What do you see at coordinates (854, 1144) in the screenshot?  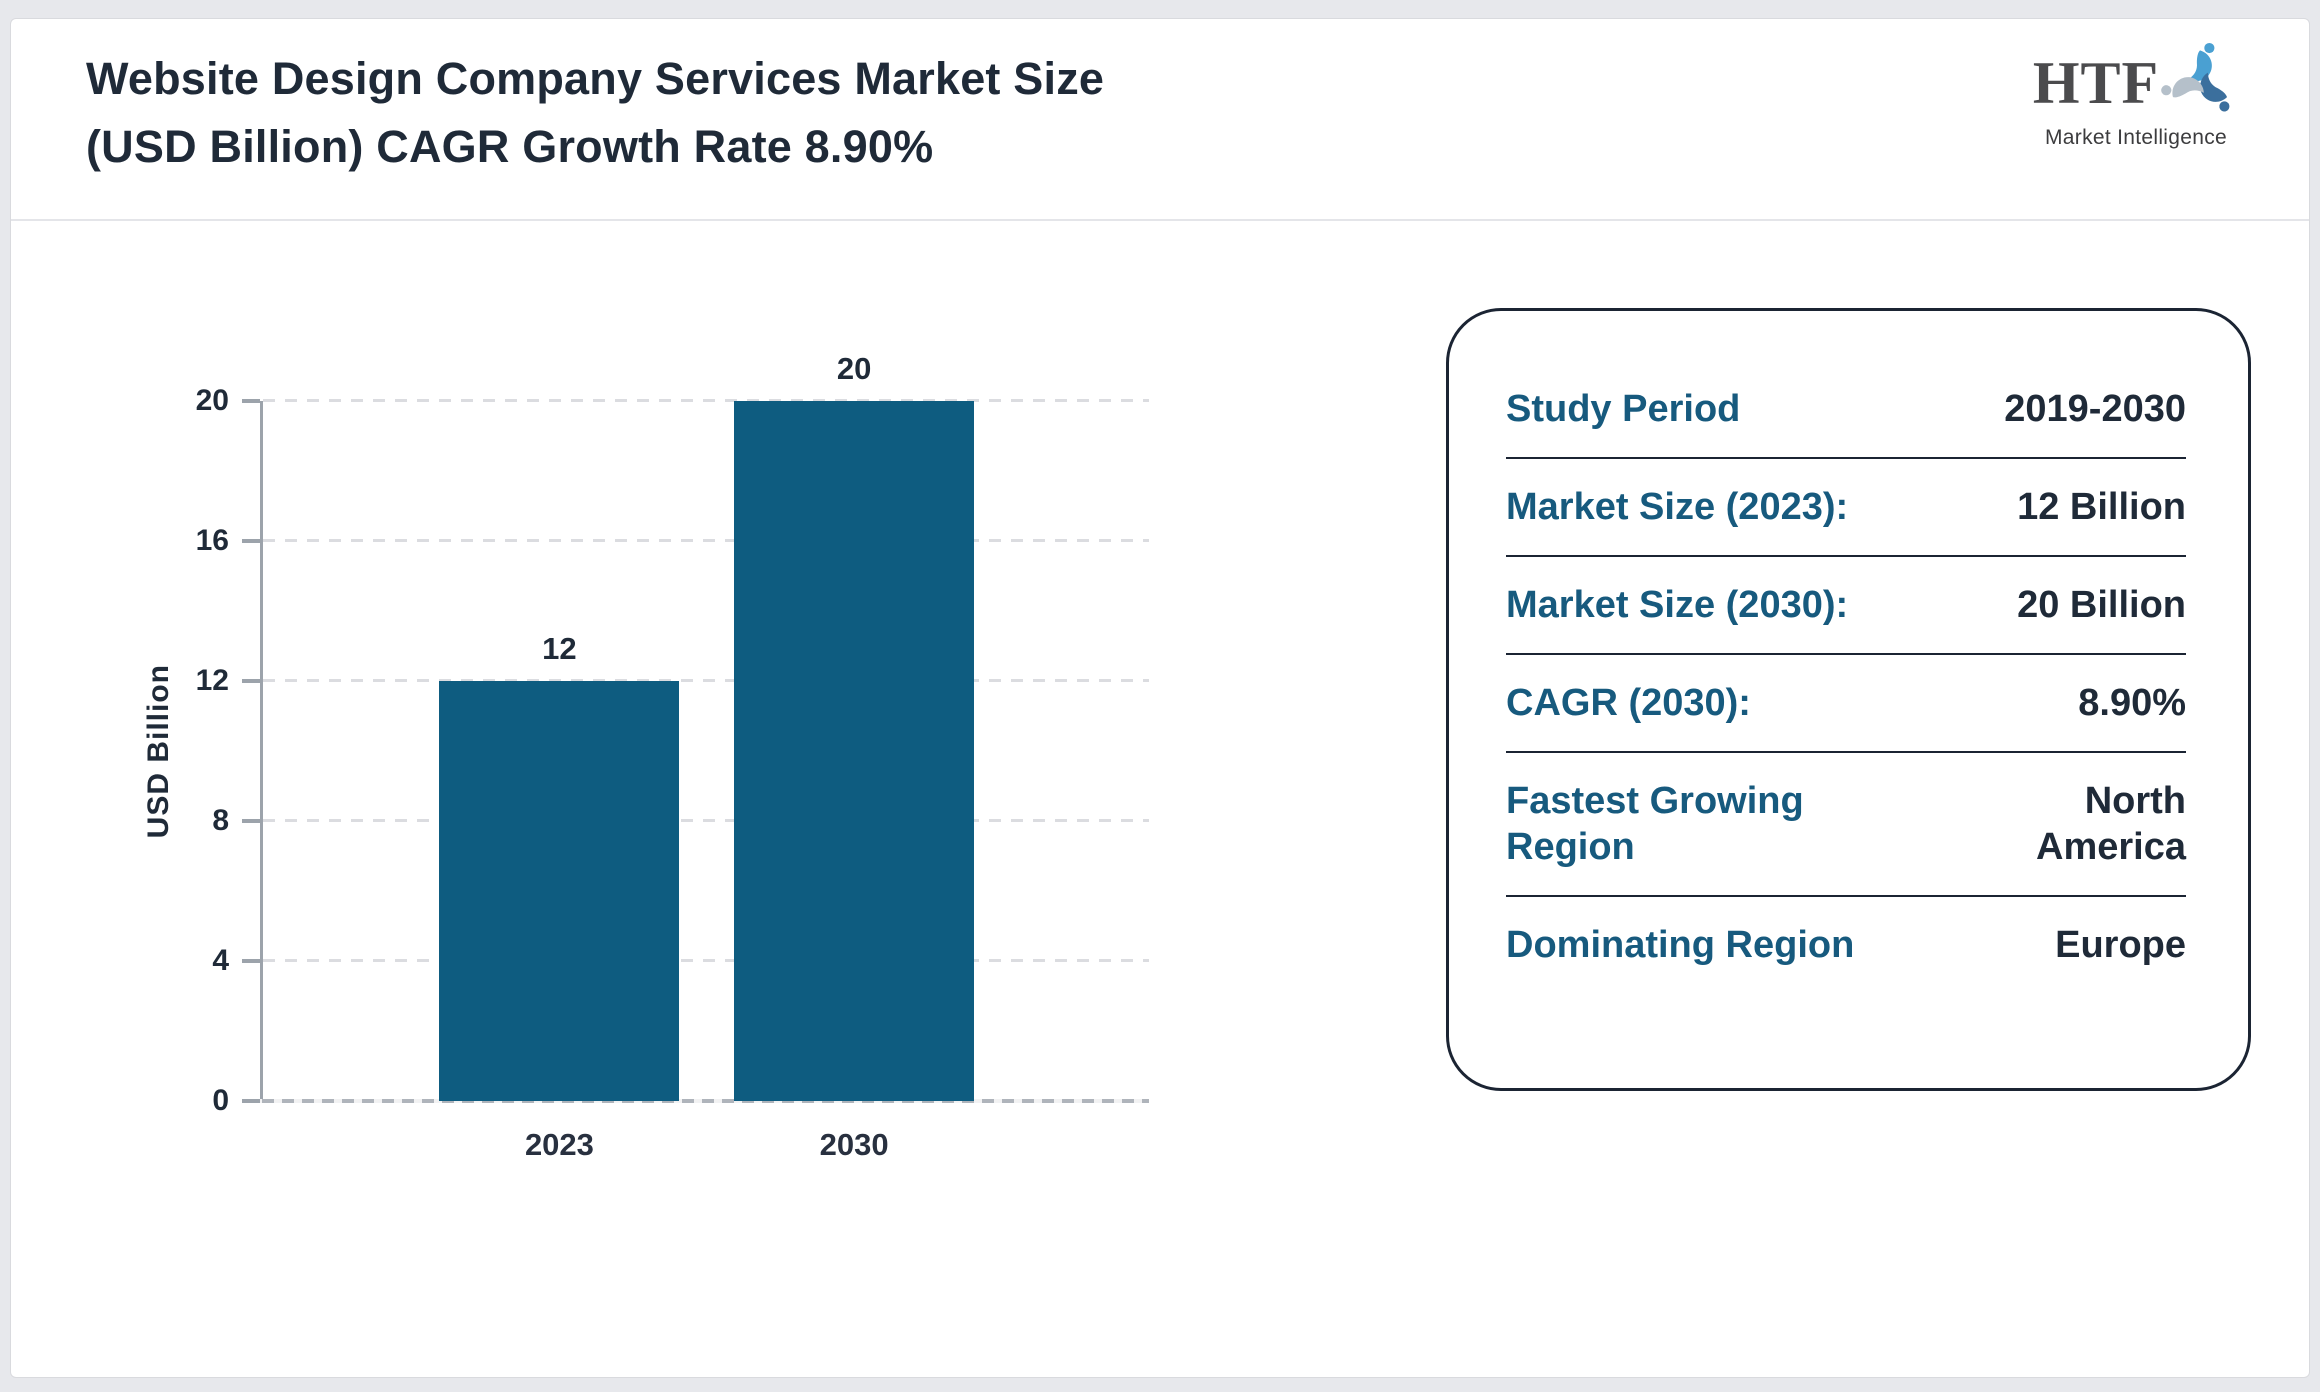 I see `x-tick-label-2030: 2030` at bounding box center [854, 1144].